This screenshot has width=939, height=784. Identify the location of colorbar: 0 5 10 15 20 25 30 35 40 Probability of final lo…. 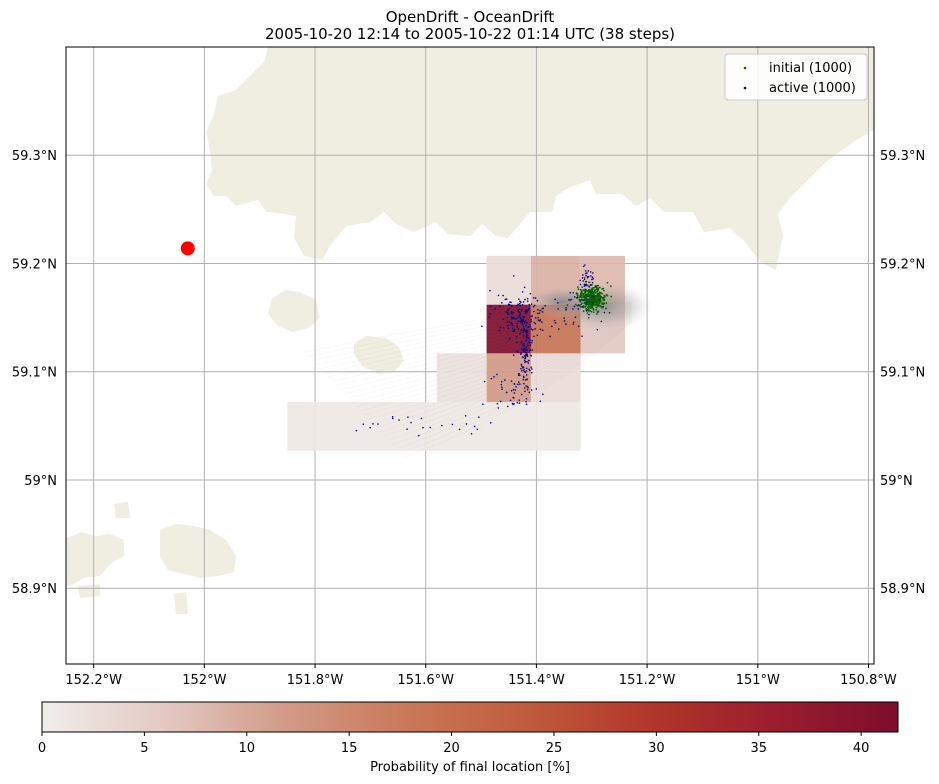
(468, 738).